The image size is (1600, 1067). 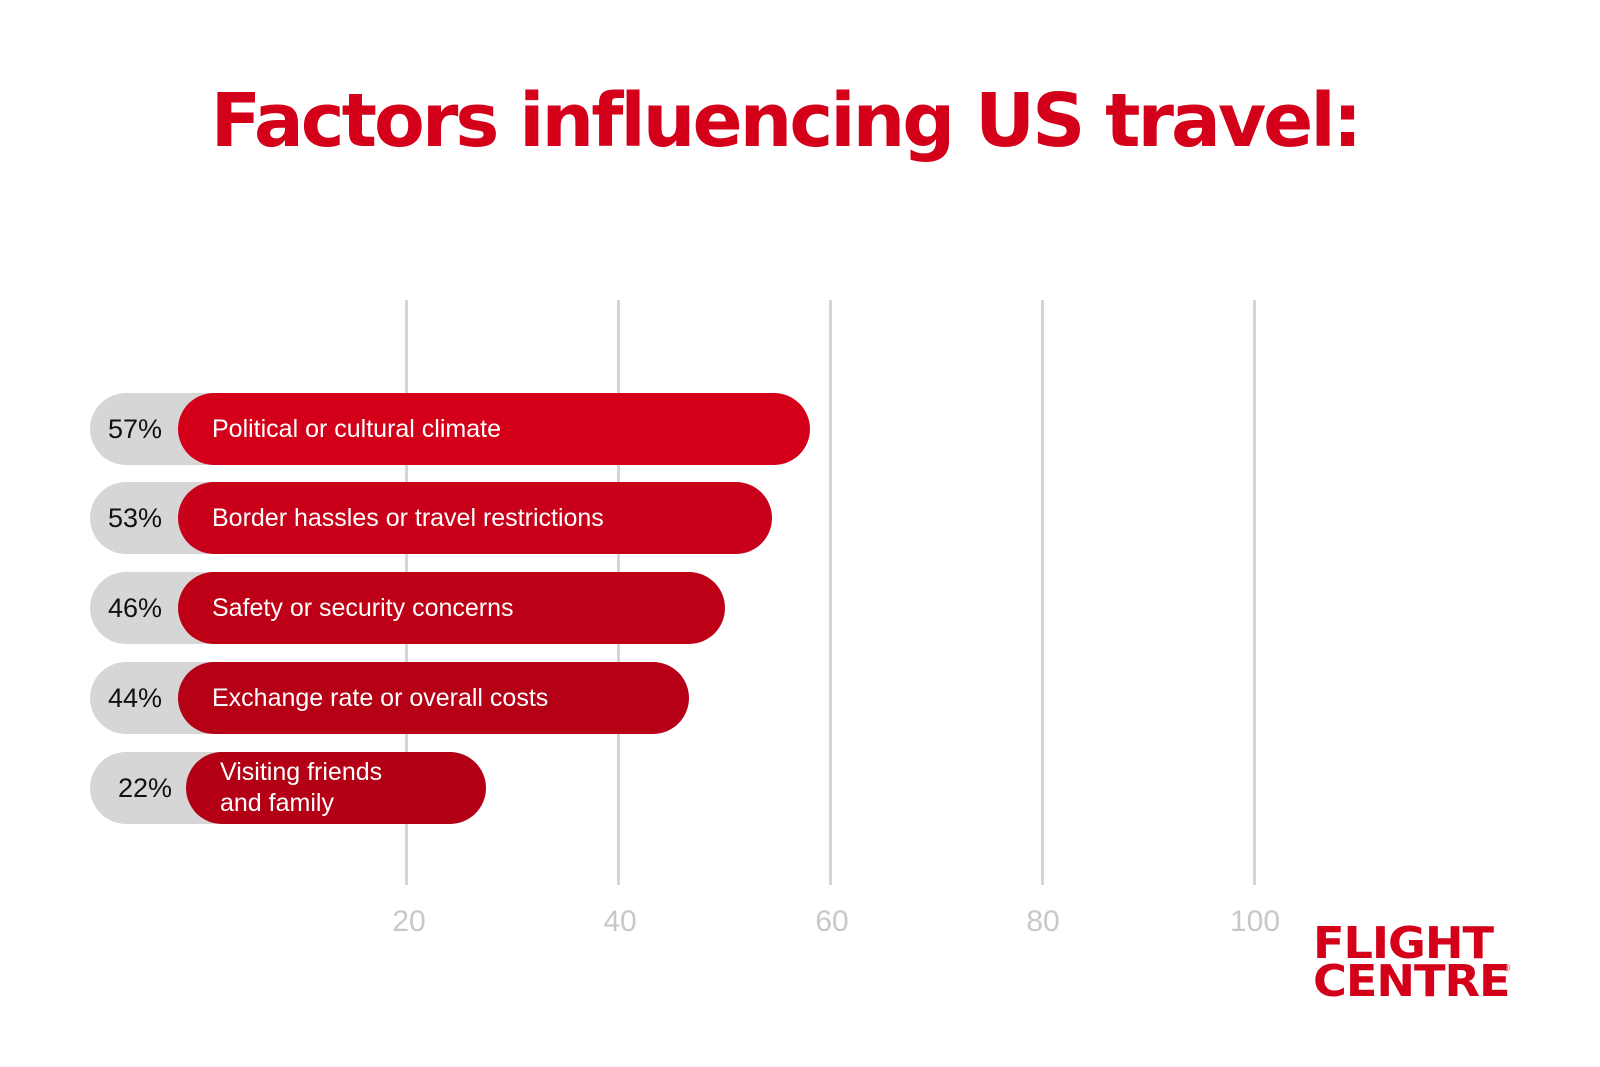 What do you see at coordinates (135, 698) in the screenshot?
I see `value-label: 44%` at bounding box center [135, 698].